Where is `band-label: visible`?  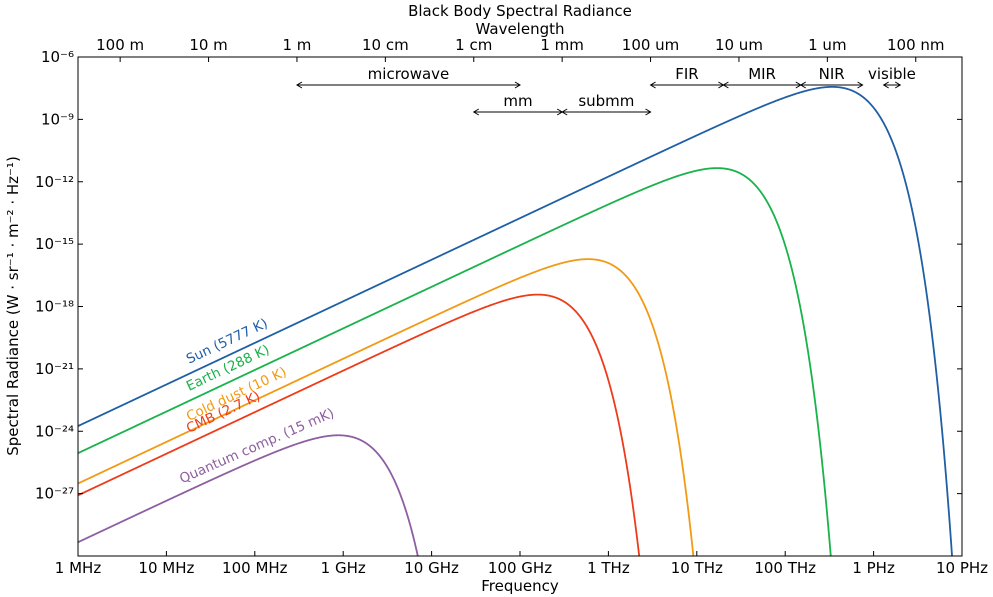
band-label: visible is located at coordinates (892, 74).